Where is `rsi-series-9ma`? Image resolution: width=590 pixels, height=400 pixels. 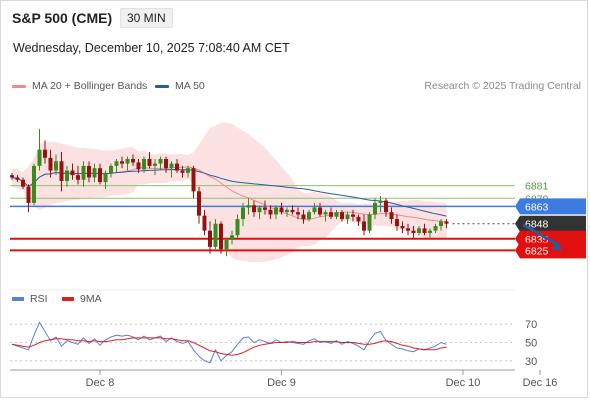
rsi-series-9ma is located at coordinates (229, 346).